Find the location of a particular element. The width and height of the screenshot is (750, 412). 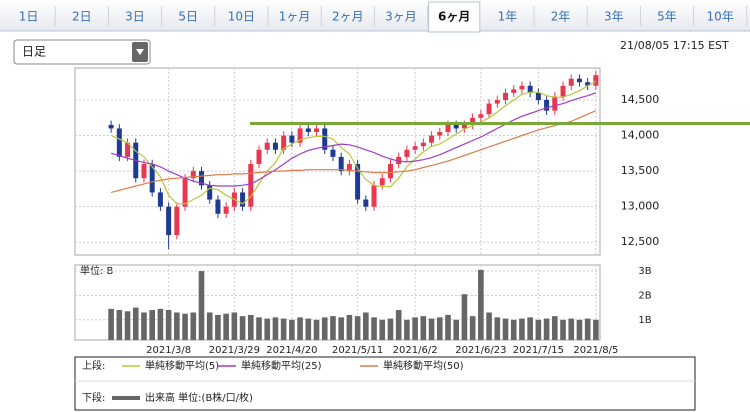

volume-unit: 単位: B is located at coordinates (97, 270).